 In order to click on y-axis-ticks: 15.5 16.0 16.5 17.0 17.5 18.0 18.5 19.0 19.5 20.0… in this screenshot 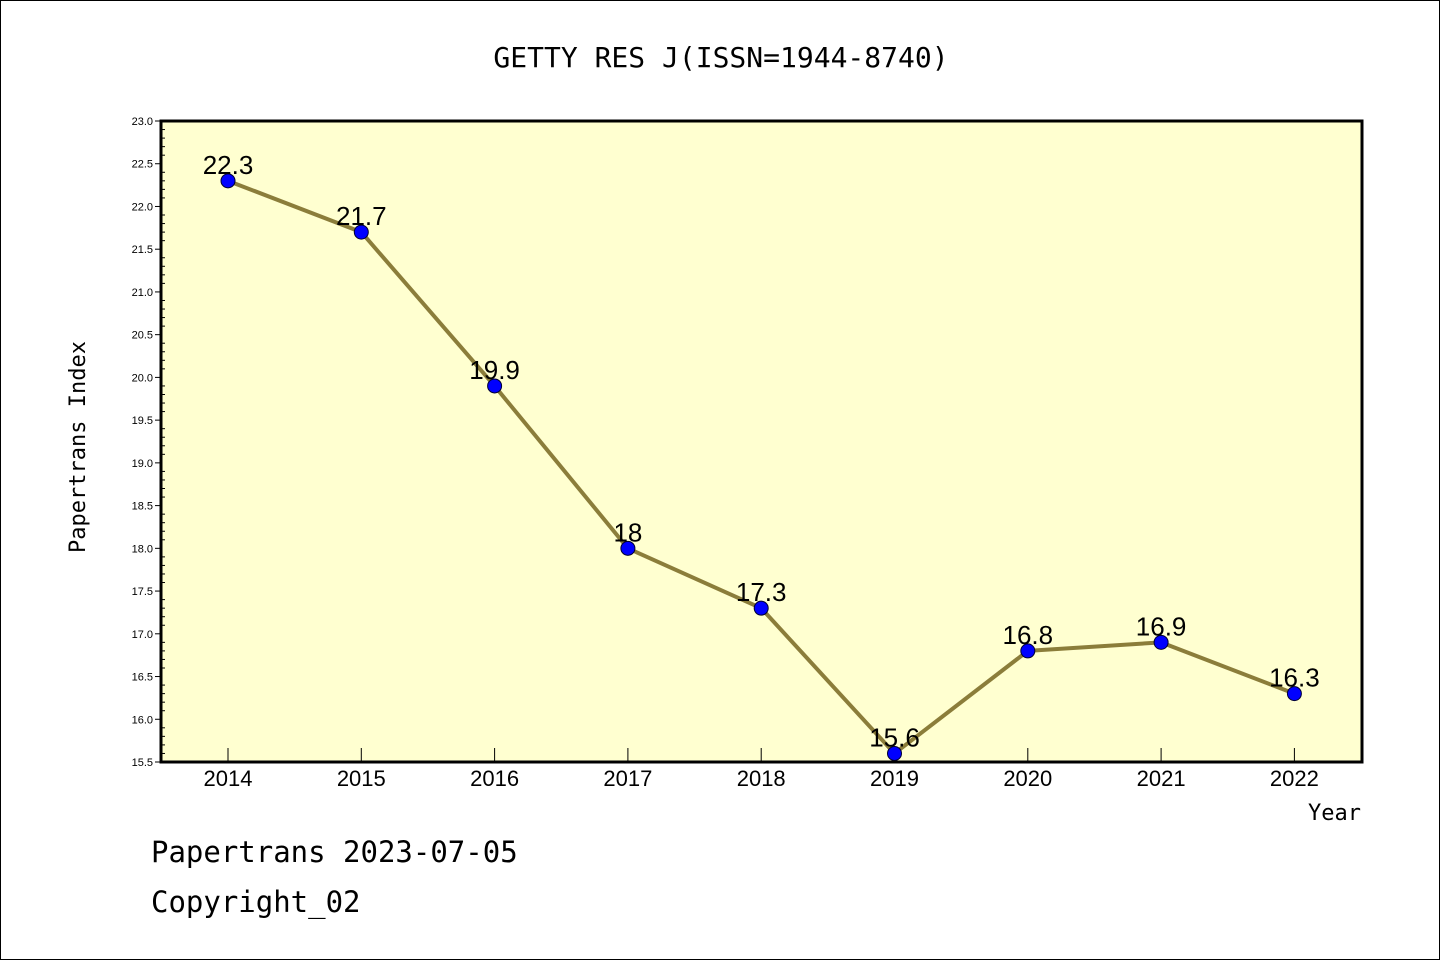, I will do `click(146, 442)`.